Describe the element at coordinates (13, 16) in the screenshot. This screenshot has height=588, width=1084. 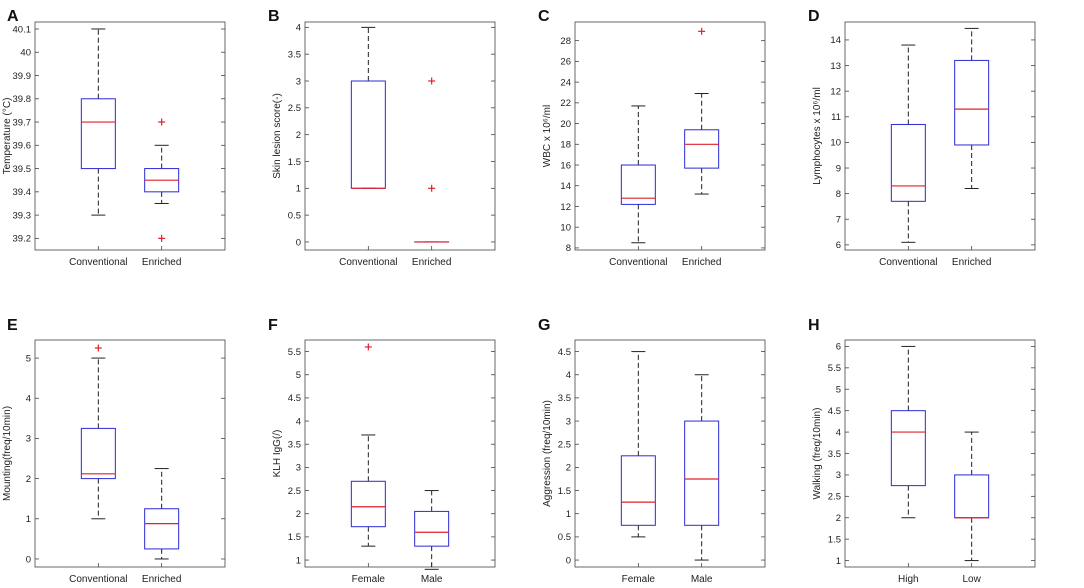
I see `panel-letter: A` at that location.